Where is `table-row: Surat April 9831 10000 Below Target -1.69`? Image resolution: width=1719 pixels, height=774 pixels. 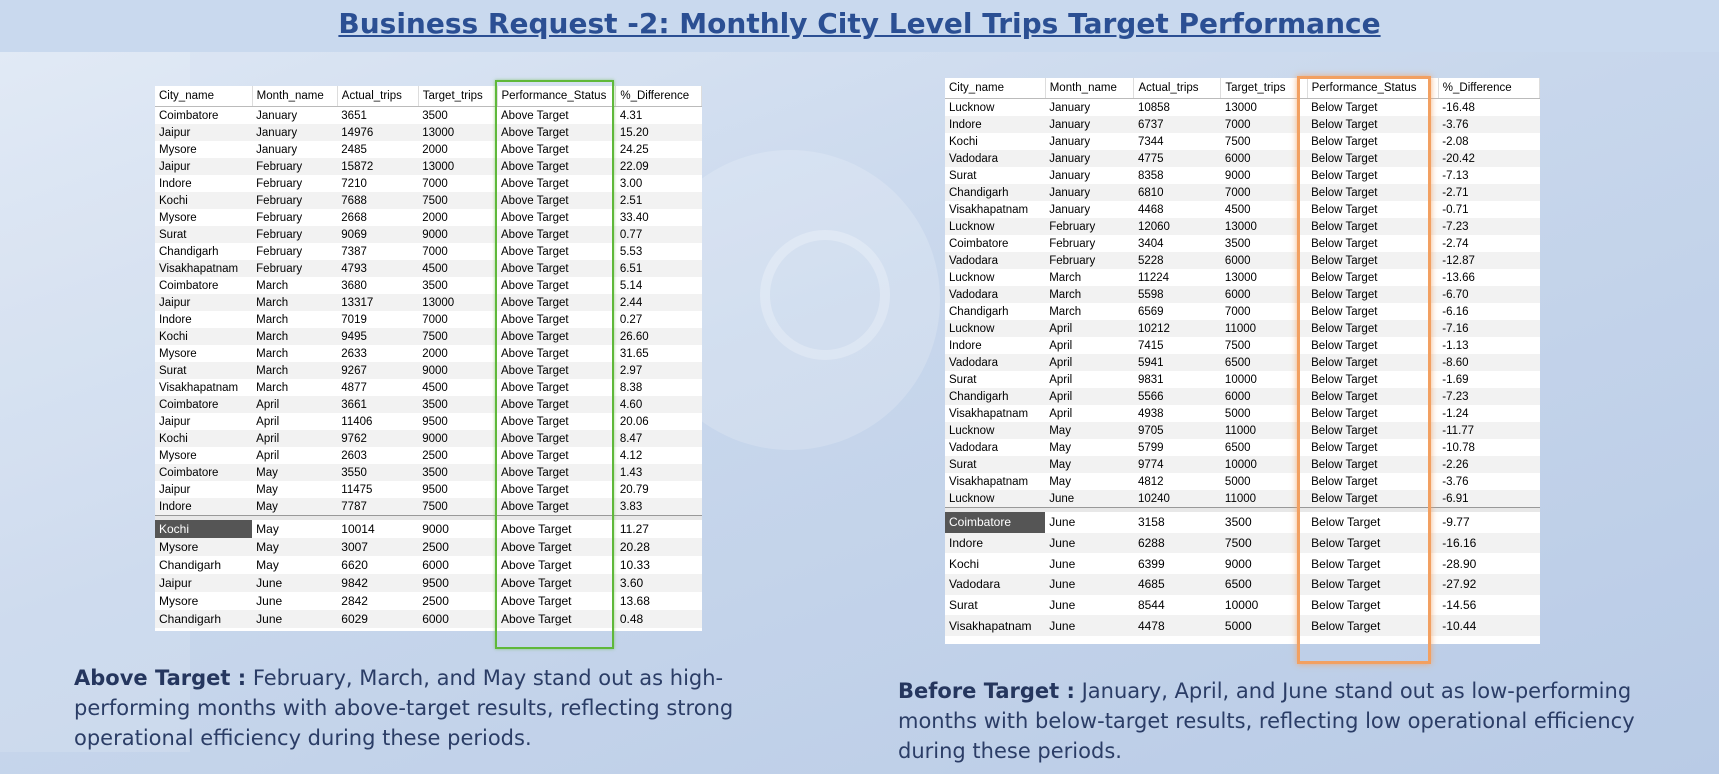
table-row: Surat April 9831 10000 Below Target -1.69 is located at coordinates (1242, 379).